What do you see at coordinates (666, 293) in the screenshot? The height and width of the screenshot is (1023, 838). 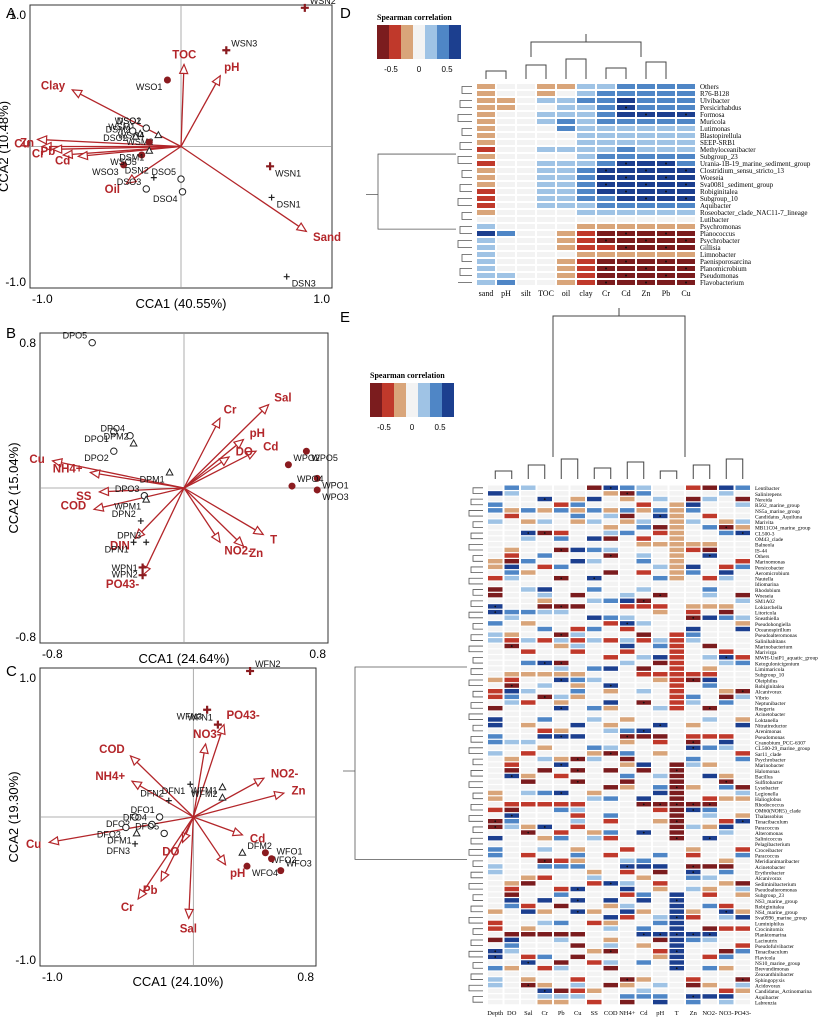 I see `column-label: Pb` at bounding box center [666, 293].